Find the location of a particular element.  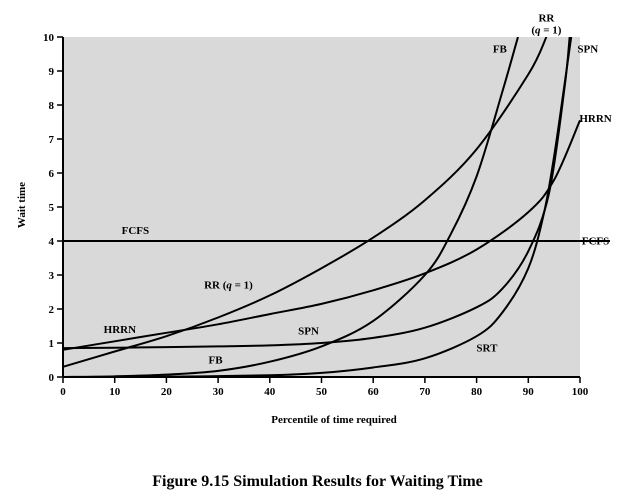

y-tick-label: 3 is located at coordinates (52, 276).